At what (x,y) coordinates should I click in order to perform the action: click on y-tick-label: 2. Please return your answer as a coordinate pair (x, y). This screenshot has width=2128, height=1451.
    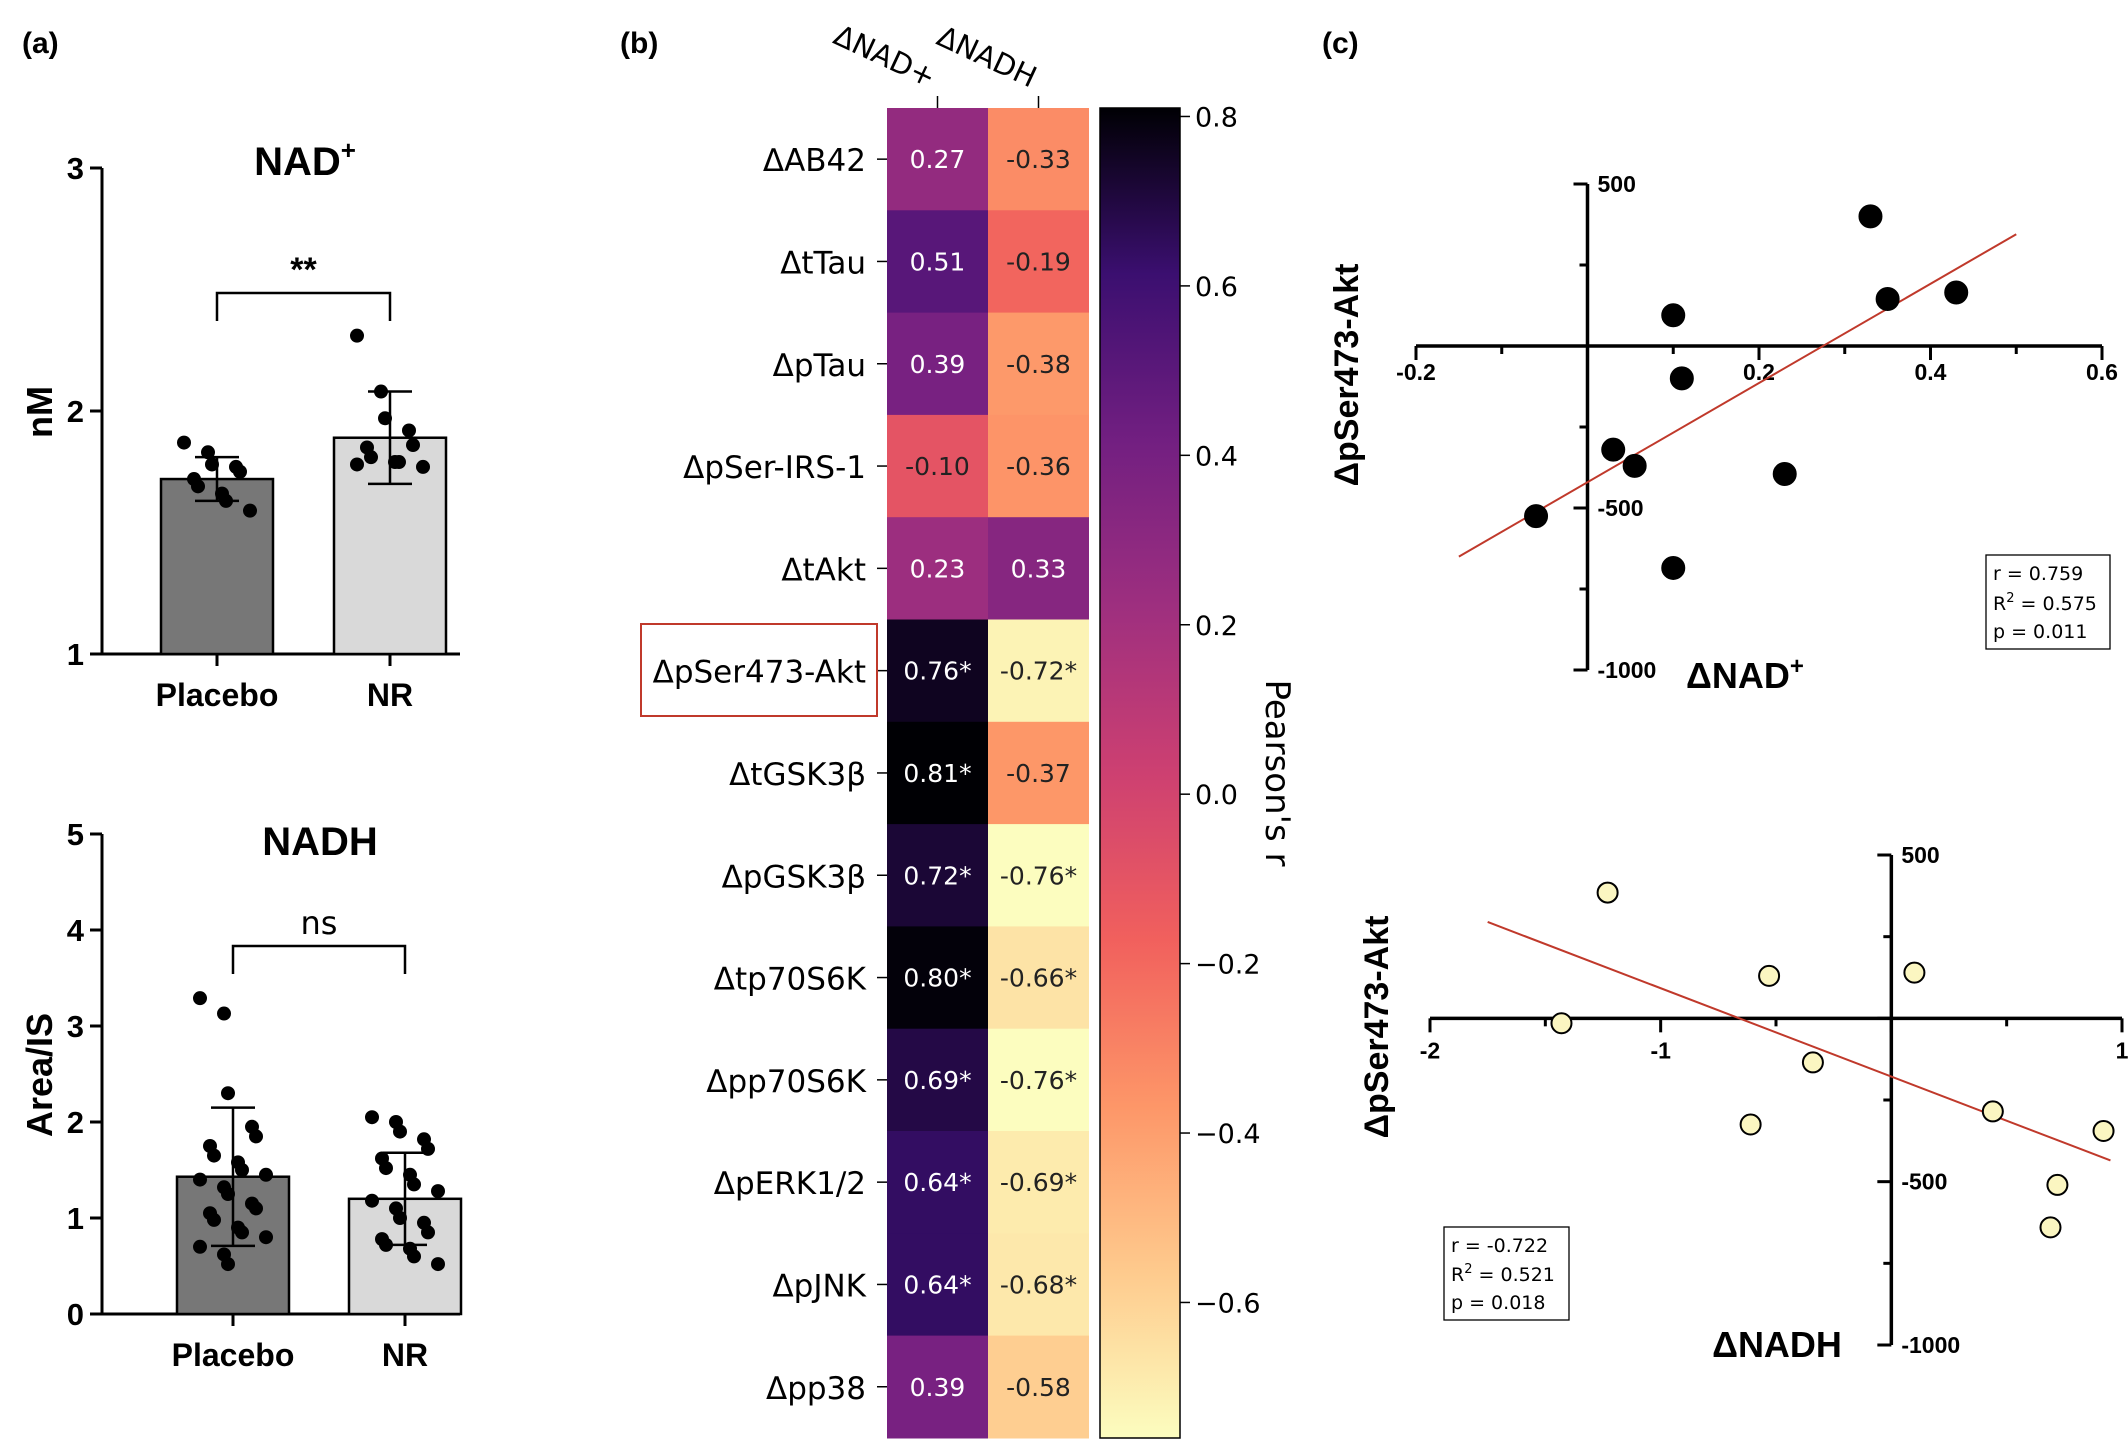
    Looking at the image, I should click on (75, 1122).